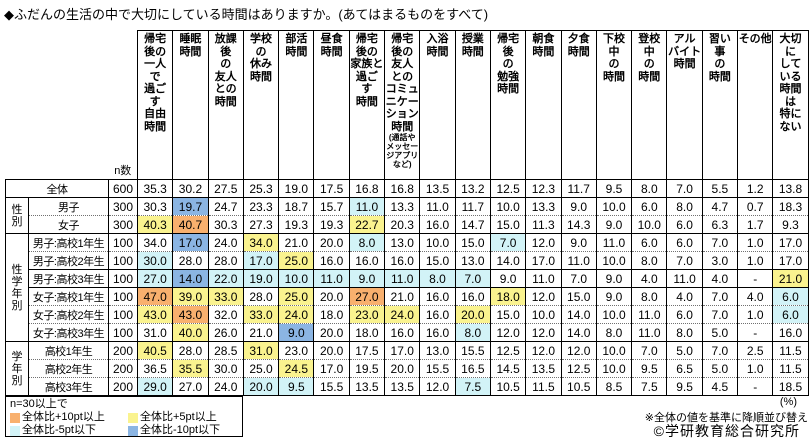 The height and width of the screenshot is (442, 810). I want to click on value-cell: 20.3, so click(402, 224).